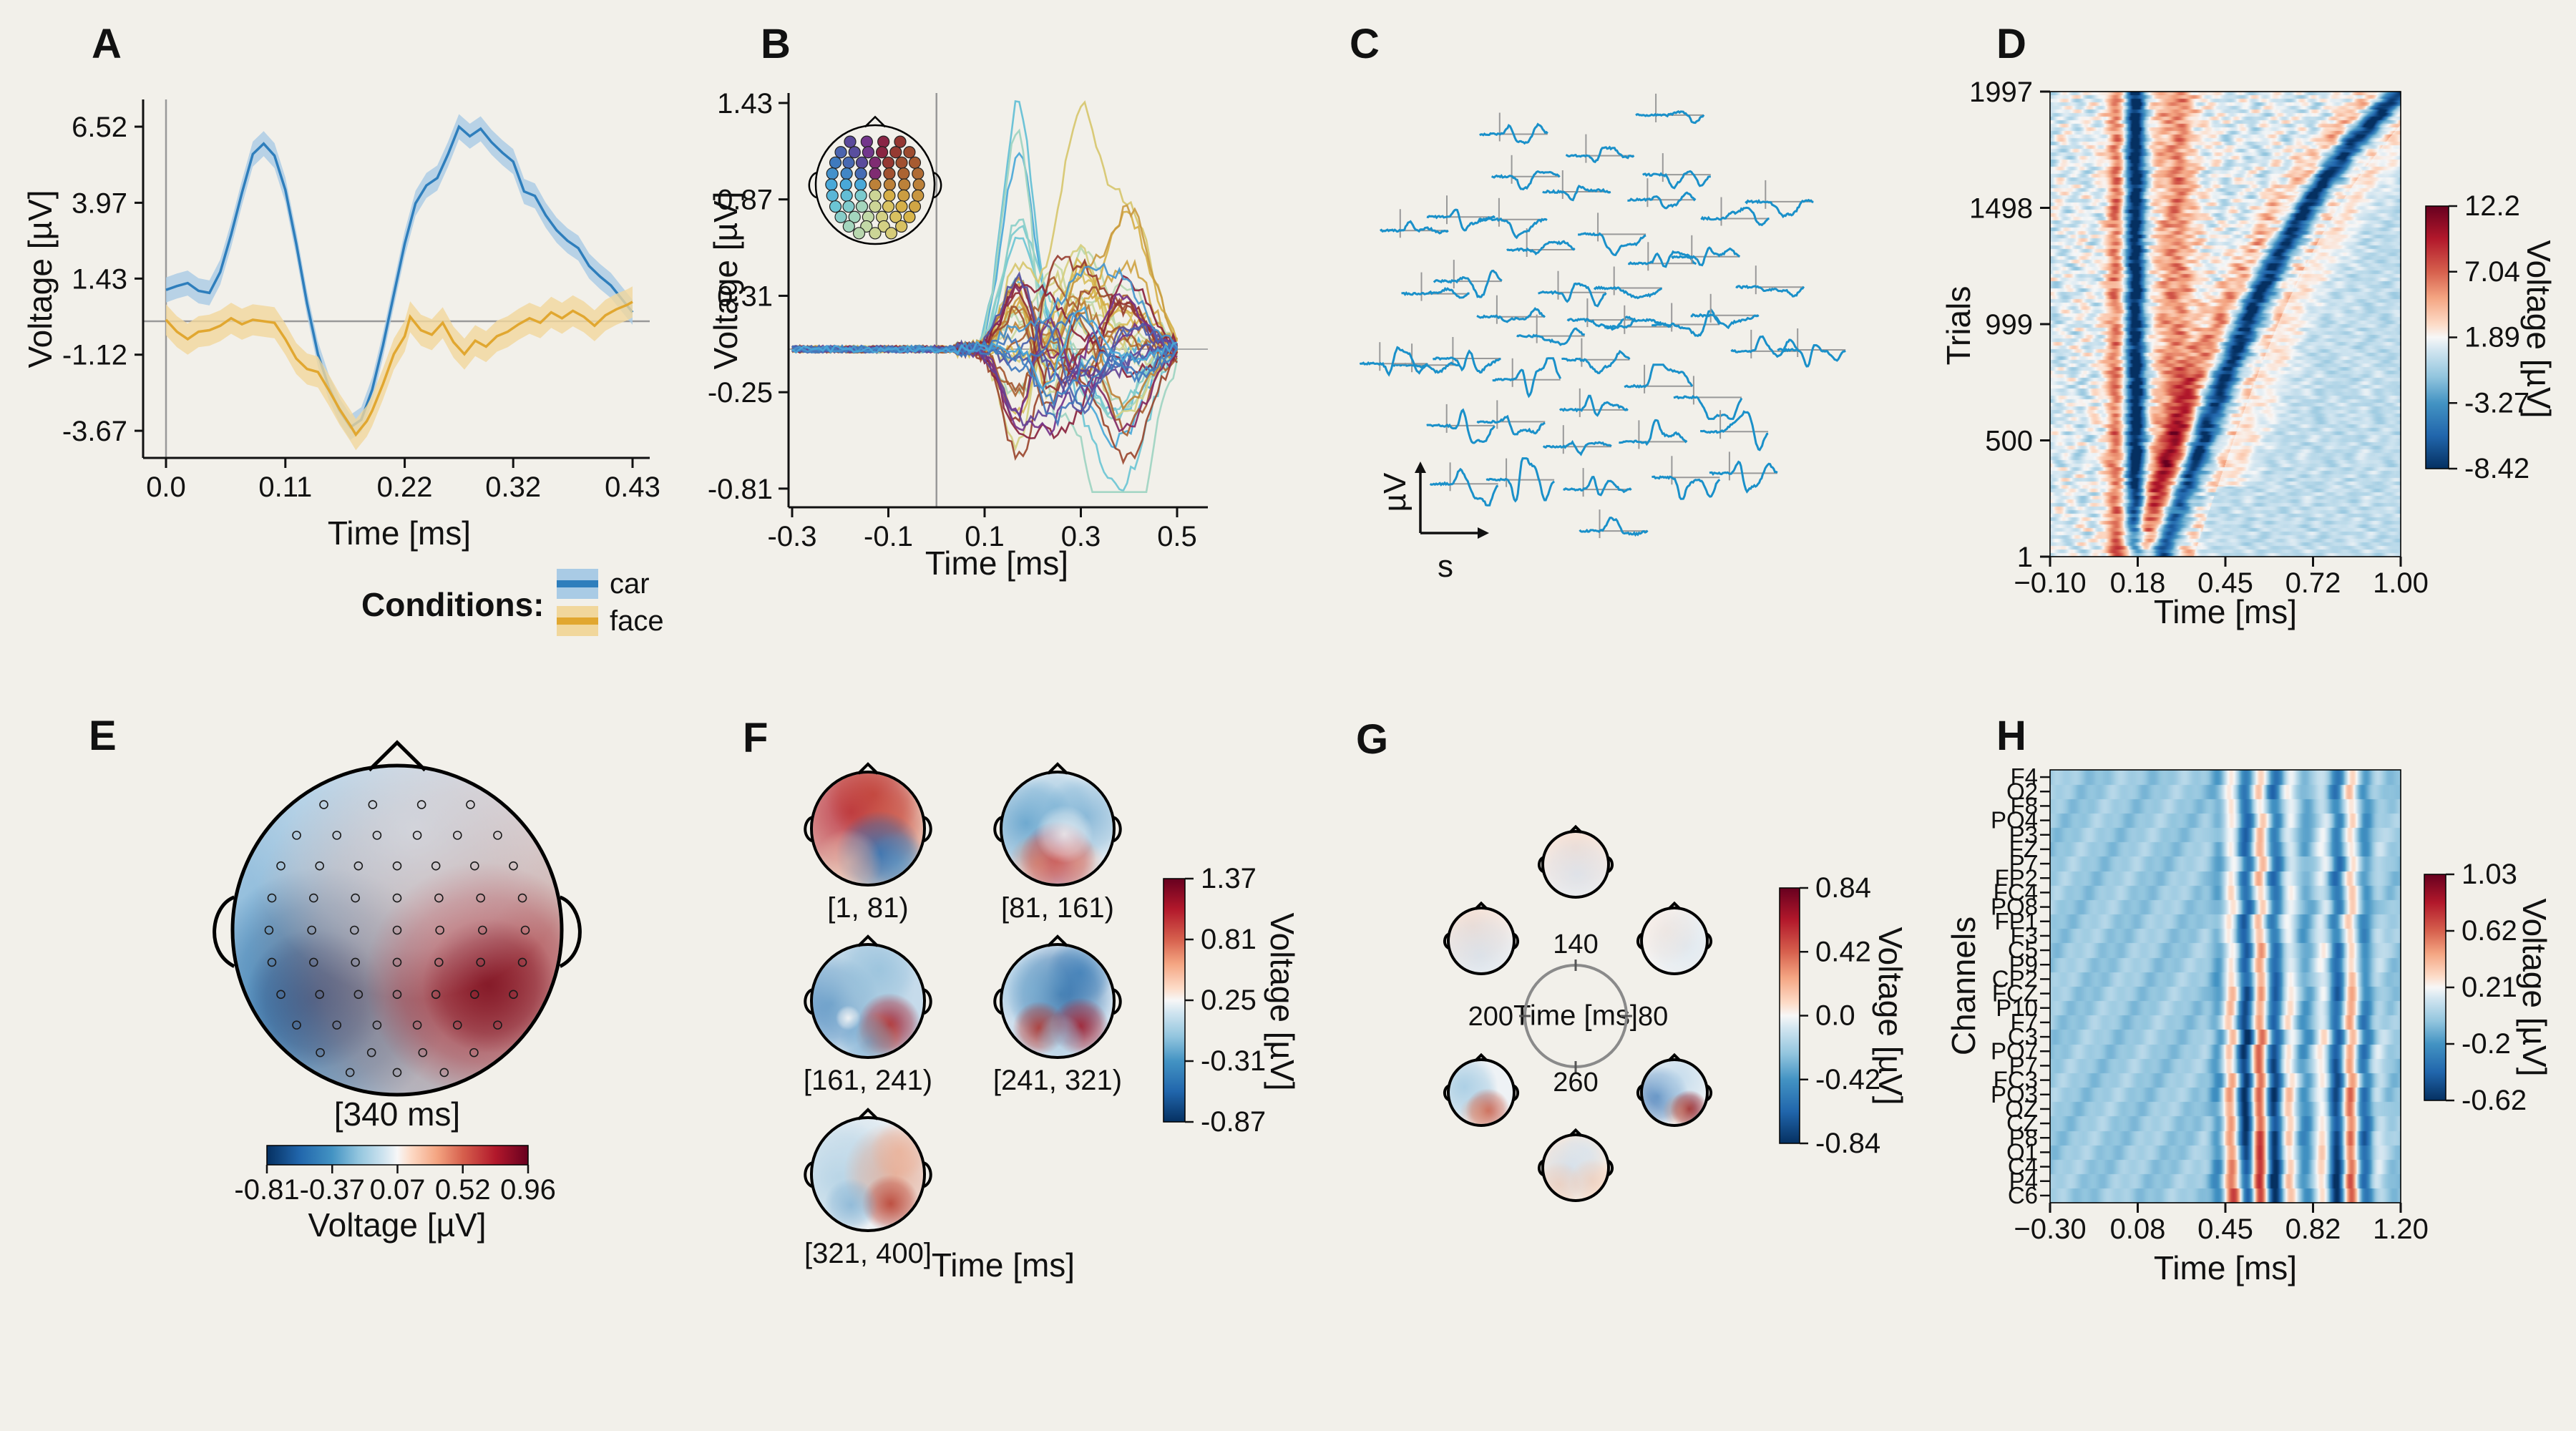 This screenshot has width=2576, height=1431. Describe the element at coordinates (332, 1190) in the screenshot. I see `svg-text: -0.37` at that location.